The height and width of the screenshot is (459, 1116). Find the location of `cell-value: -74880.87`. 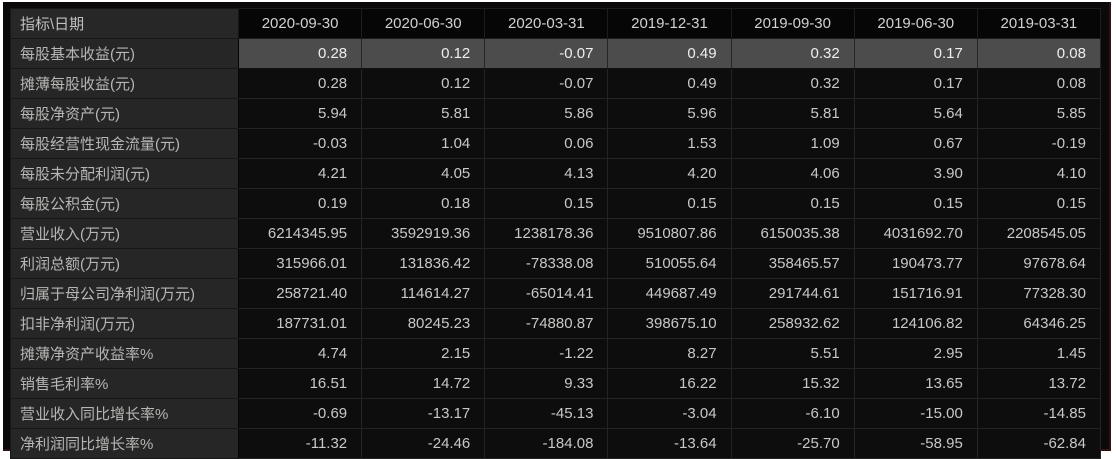

cell-value: -74880.87 is located at coordinates (546, 323).